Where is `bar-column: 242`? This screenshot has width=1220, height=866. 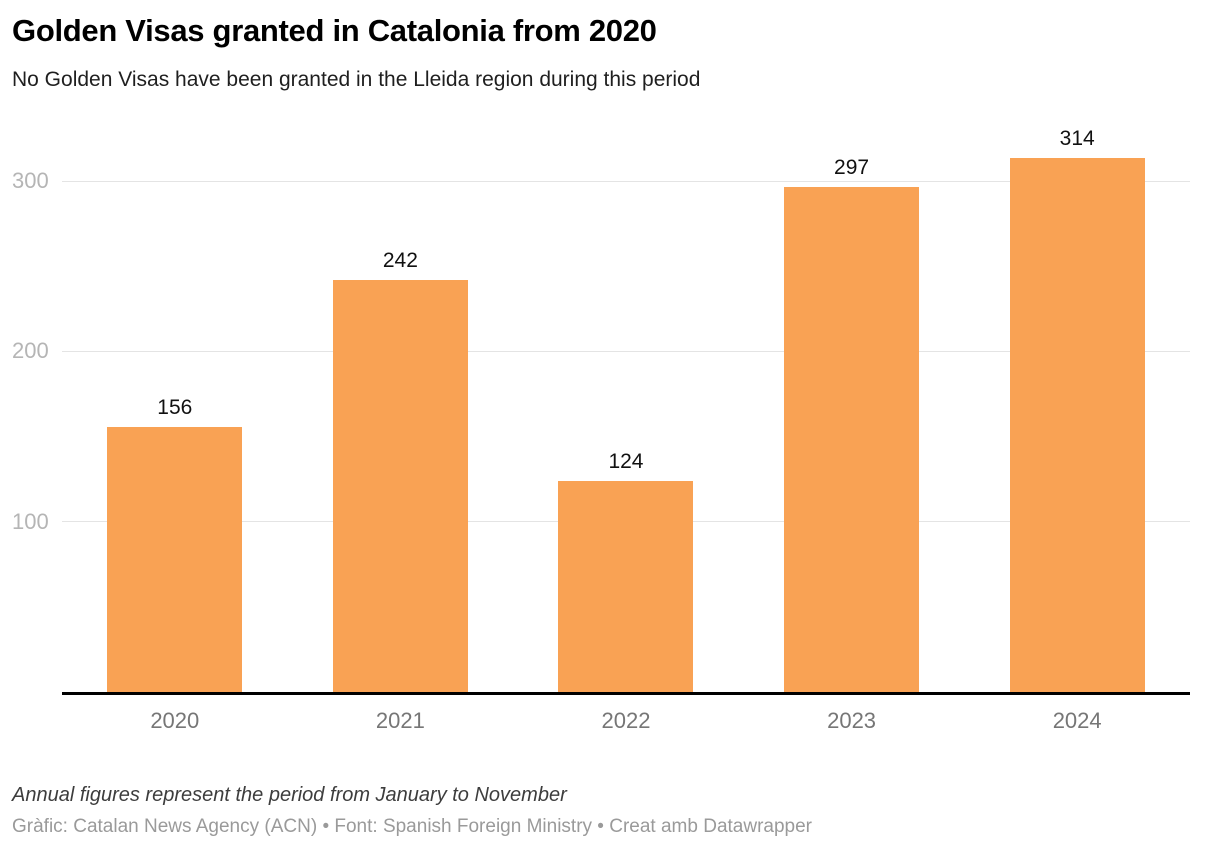 bar-column: 242 is located at coordinates (401, 409).